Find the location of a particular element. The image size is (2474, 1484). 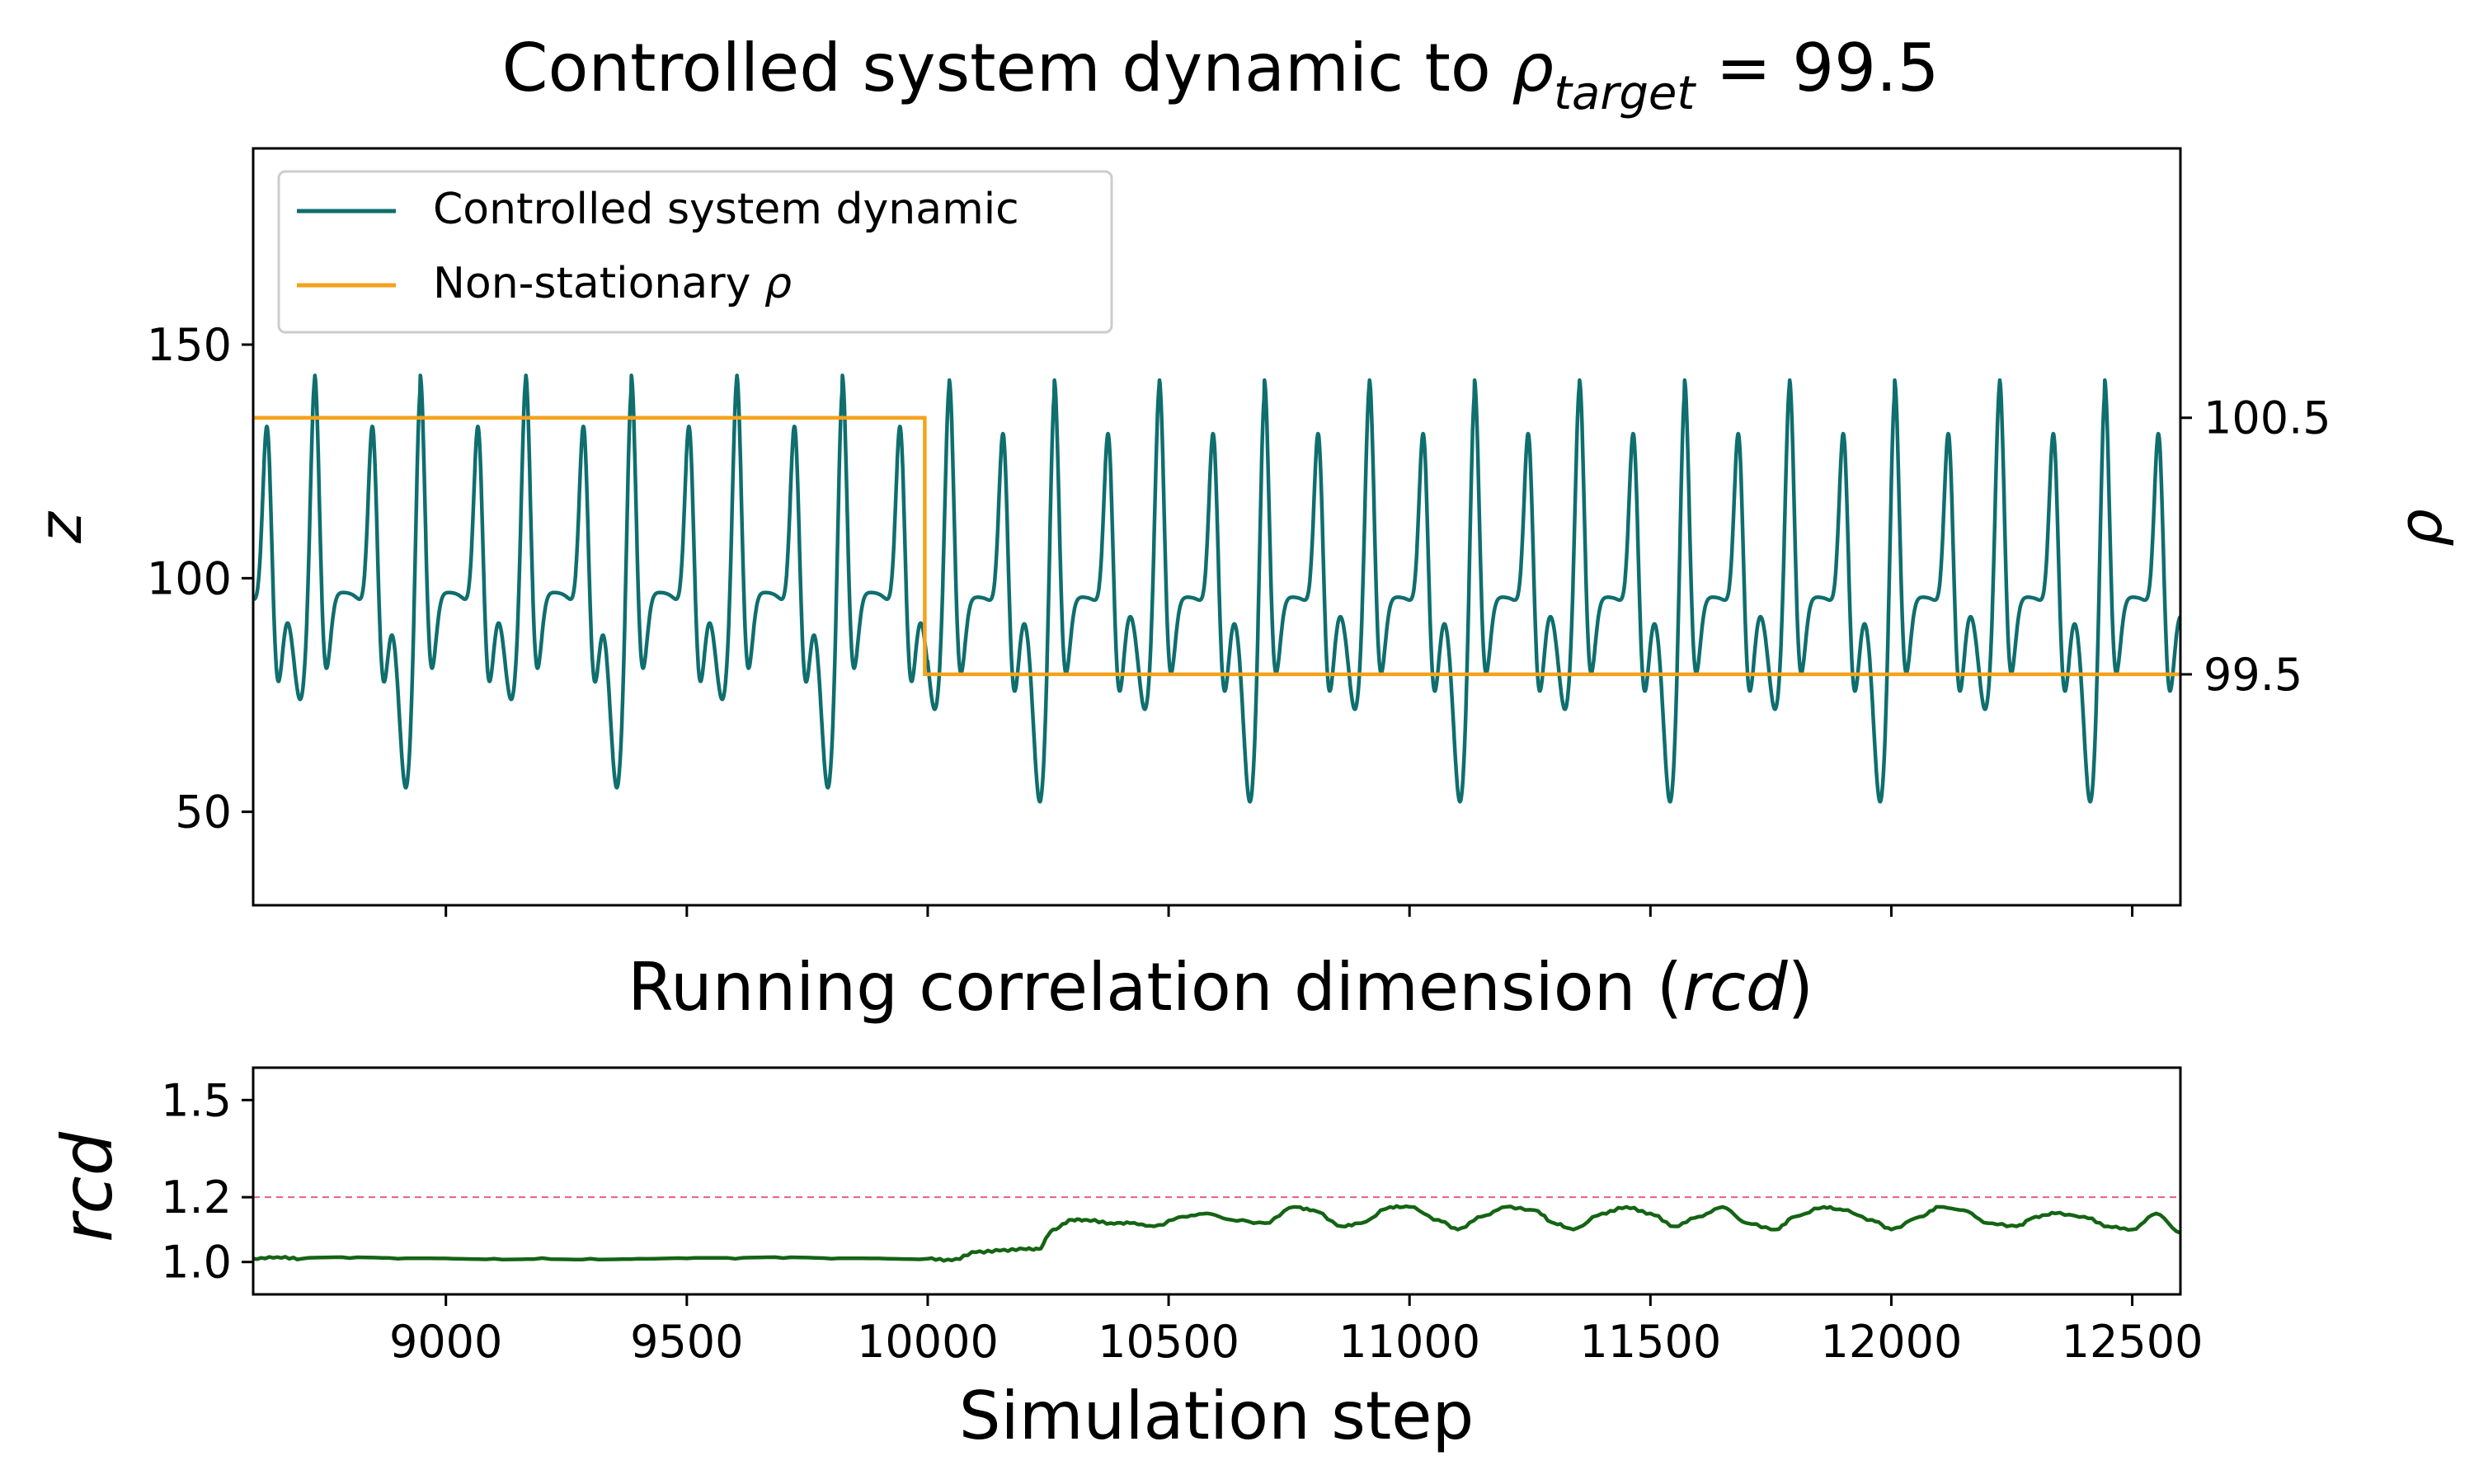

top-y-axis: 50 100 150 is located at coordinates (200, 578).